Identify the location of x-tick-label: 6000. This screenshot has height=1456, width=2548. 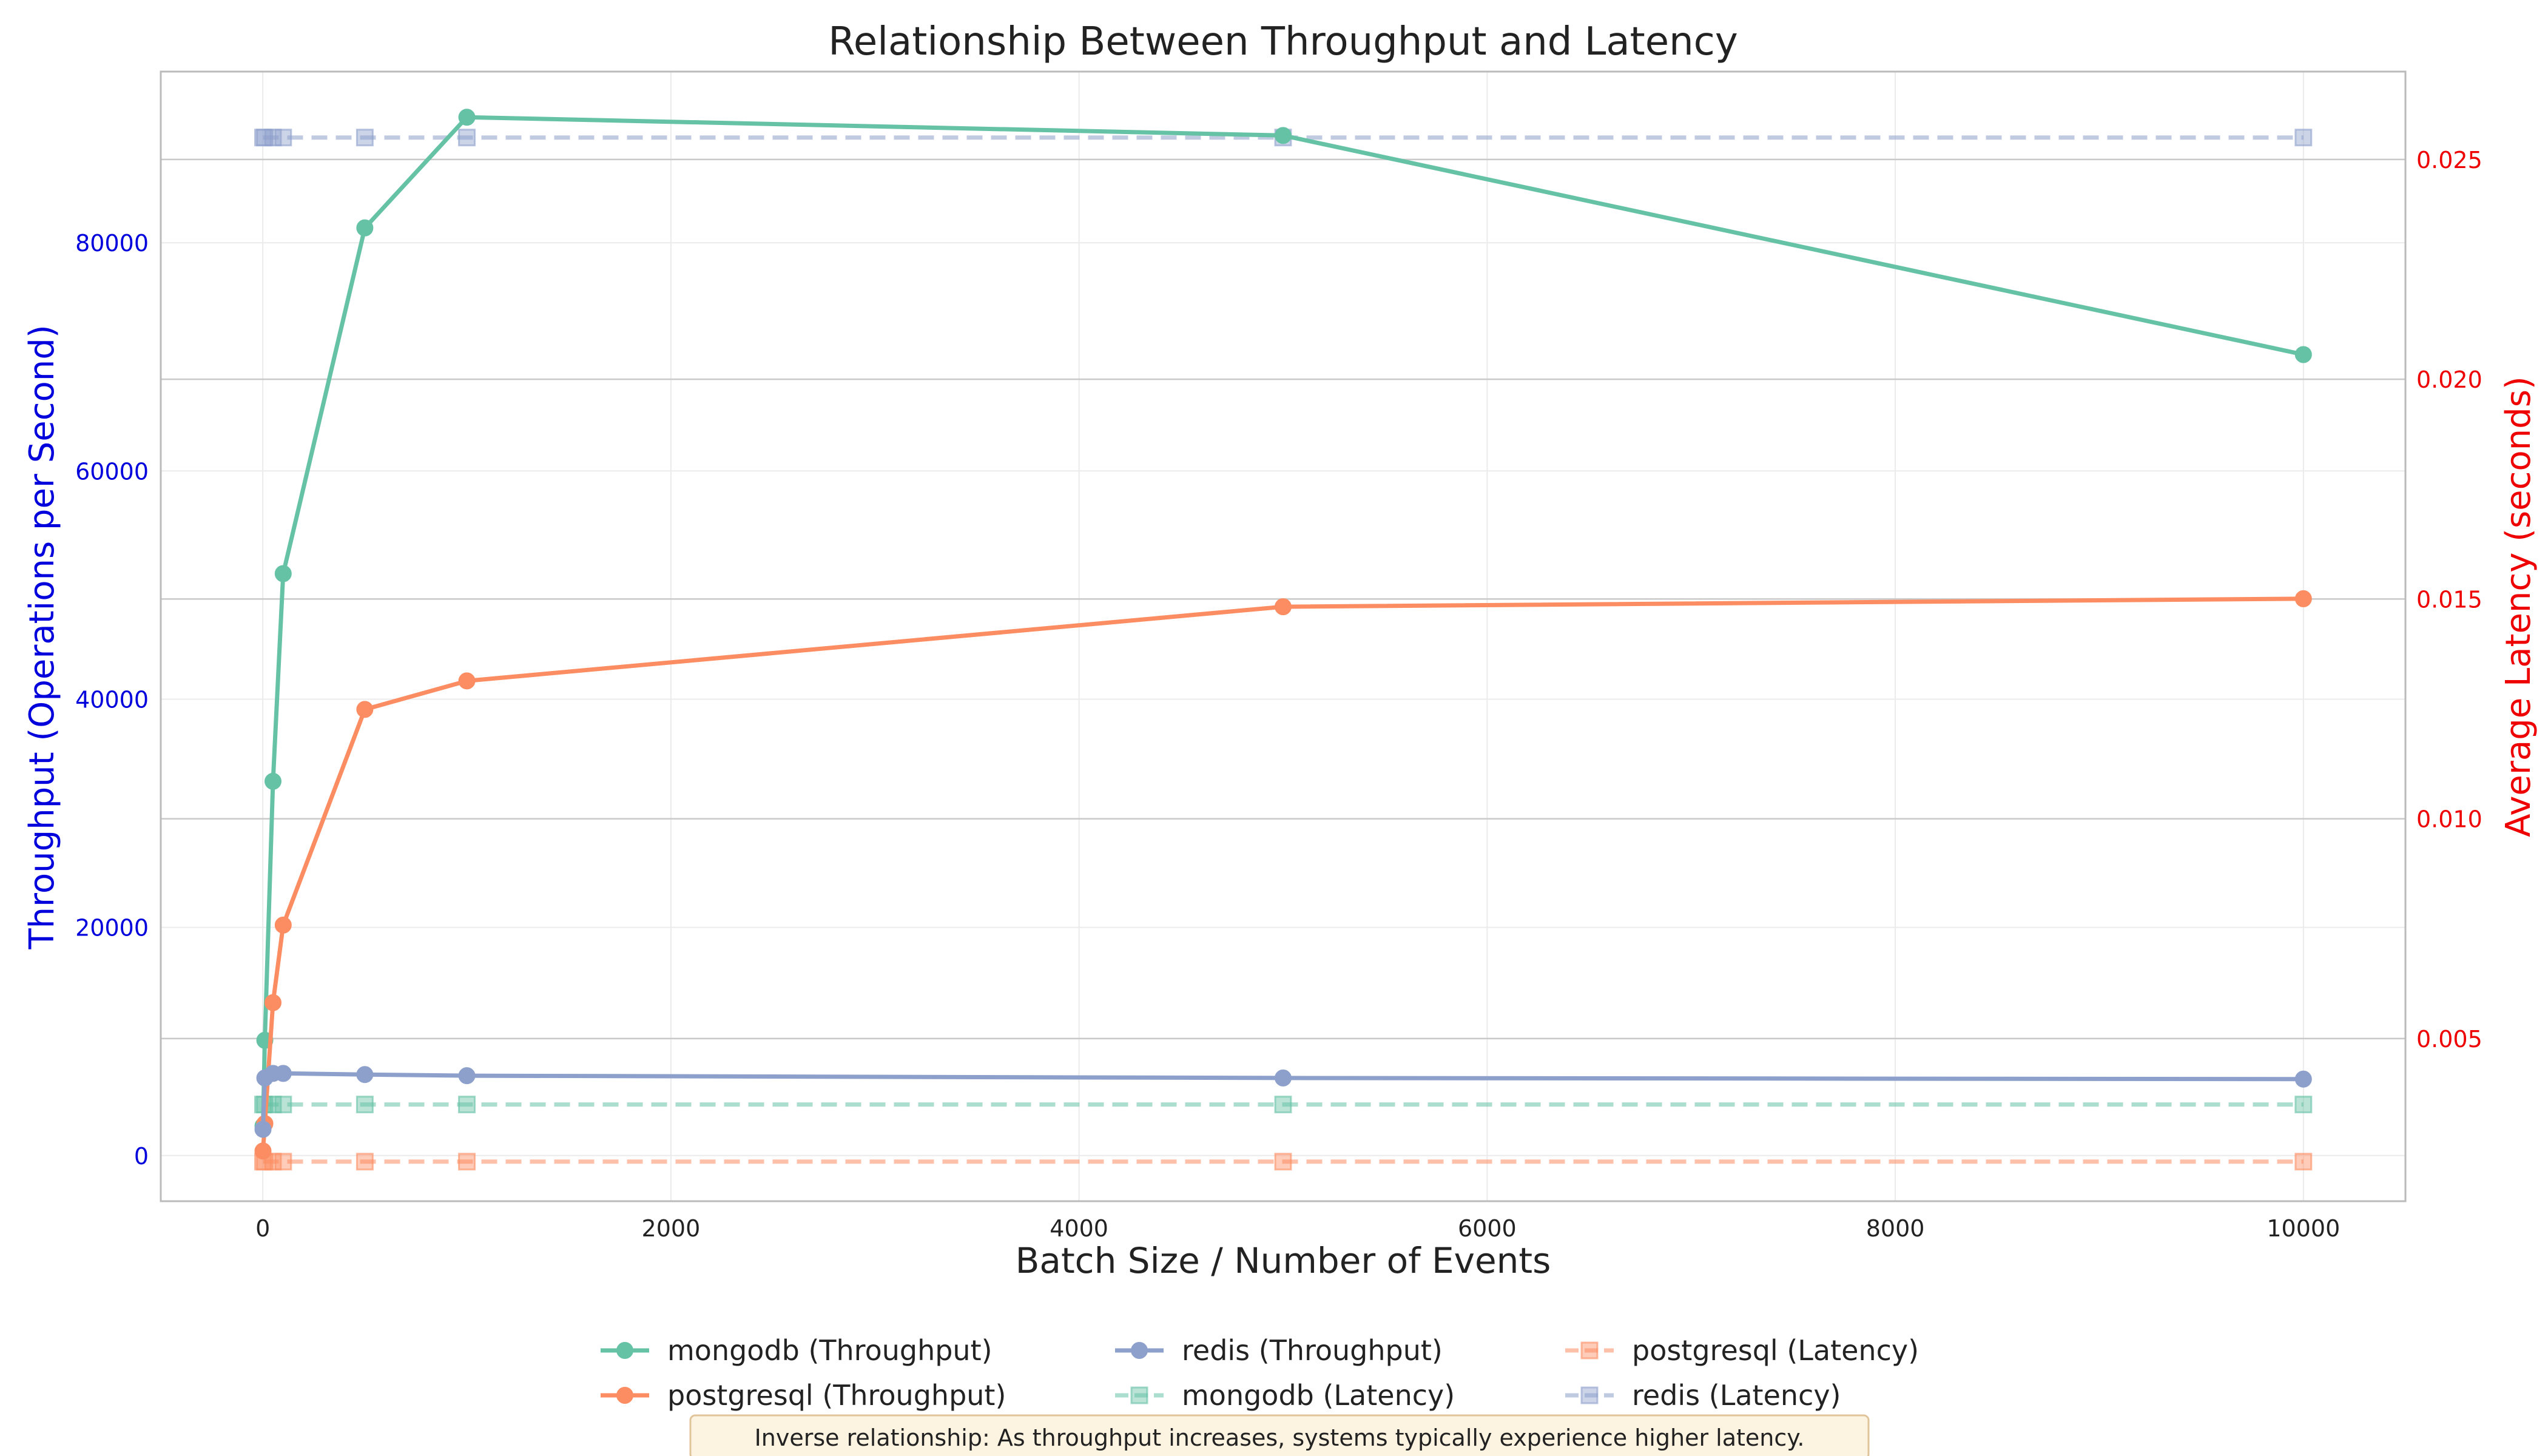
(1487, 1228).